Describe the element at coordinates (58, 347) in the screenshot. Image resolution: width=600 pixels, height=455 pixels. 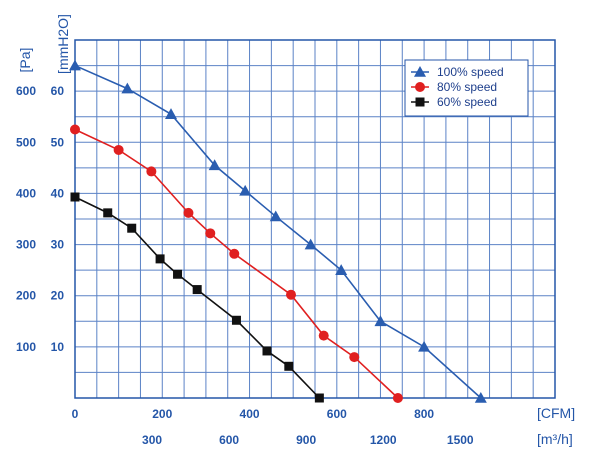
I see `y-tick-mmh2o: 10` at that location.